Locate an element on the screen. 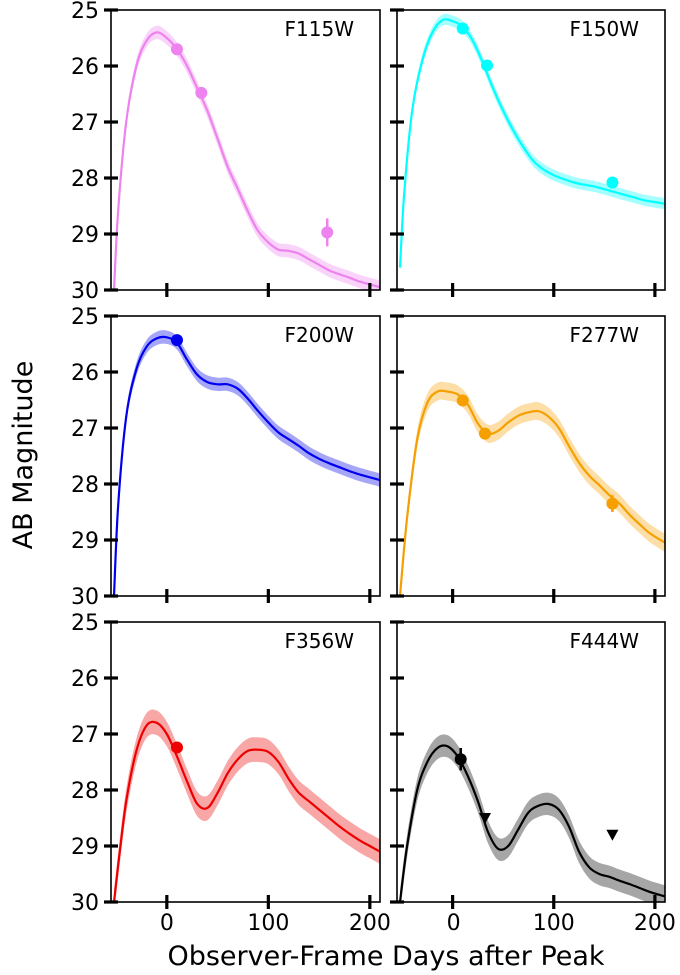 The width and height of the screenshot is (680, 975). panel-f444w: 0 100 200 F444W is located at coordinates (533, 778).